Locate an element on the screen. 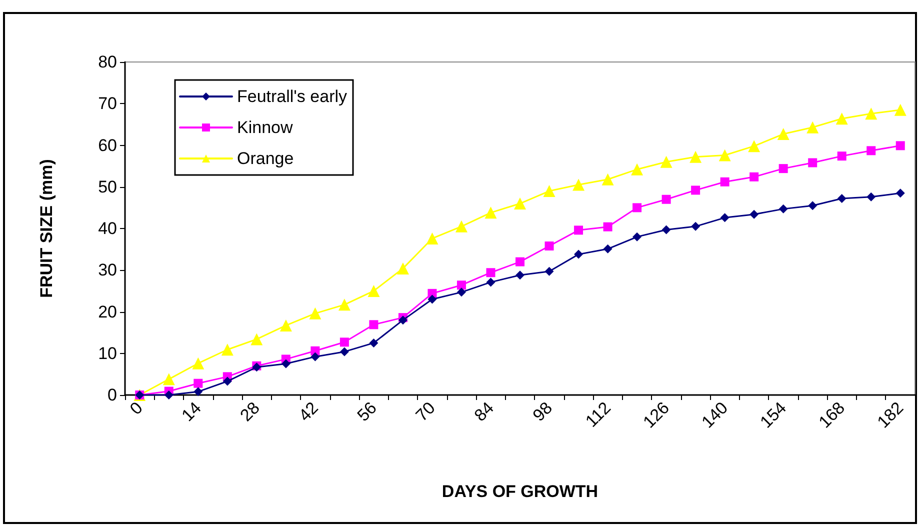 The image size is (924, 529). x-tick-label: 168 is located at coordinates (832, 415).